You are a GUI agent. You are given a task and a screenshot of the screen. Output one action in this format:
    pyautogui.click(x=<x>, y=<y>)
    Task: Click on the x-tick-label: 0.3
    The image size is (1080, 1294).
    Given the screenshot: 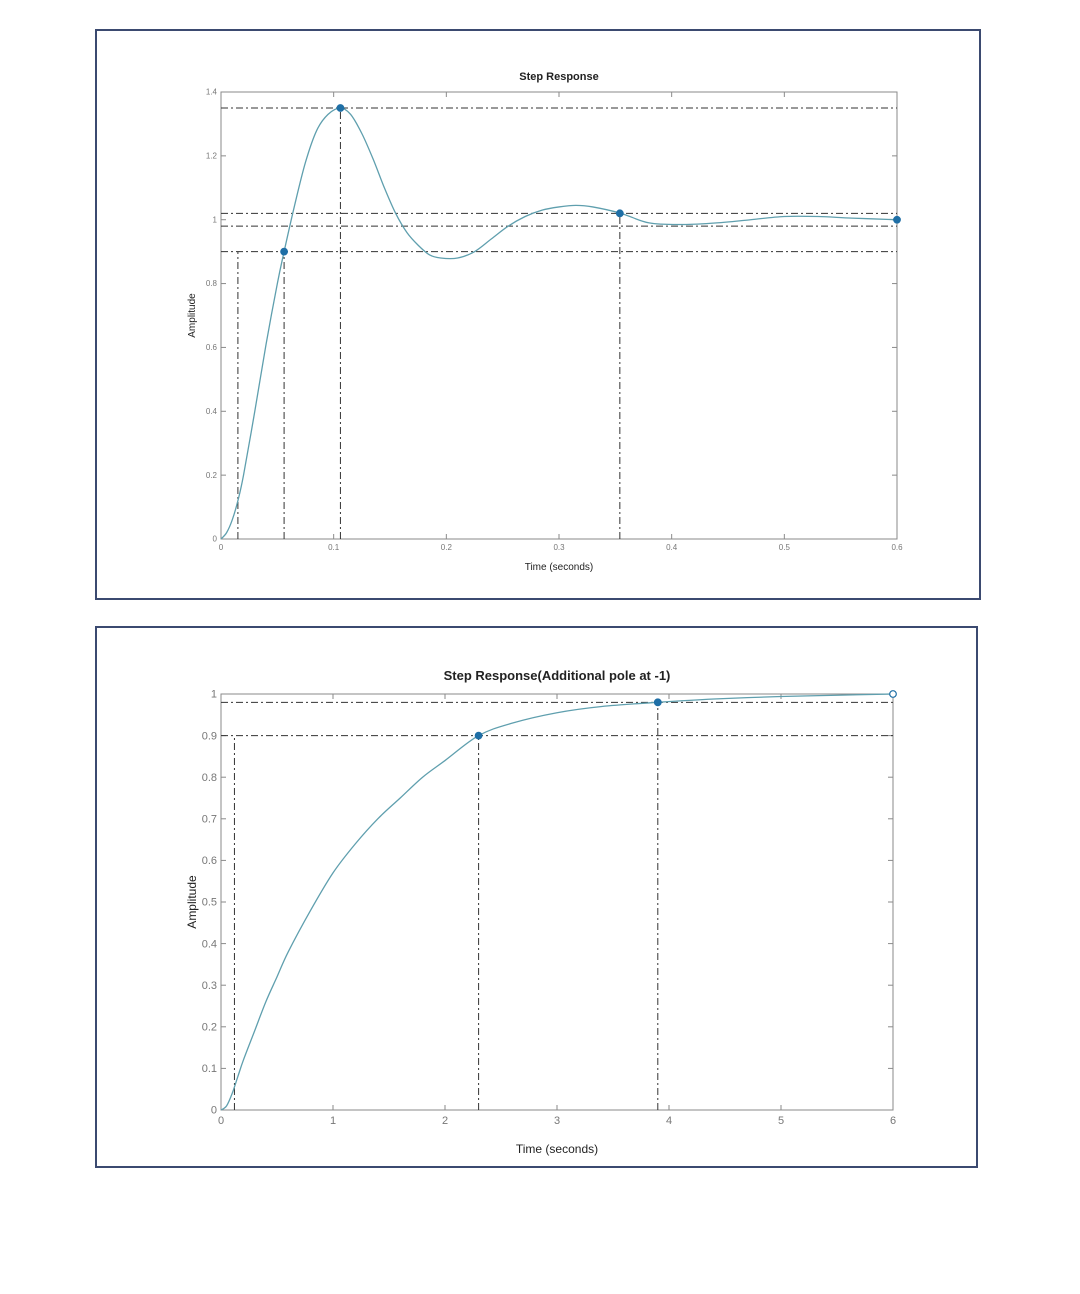 What is the action you would take?
    pyautogui.click(x=559, y=547)
    